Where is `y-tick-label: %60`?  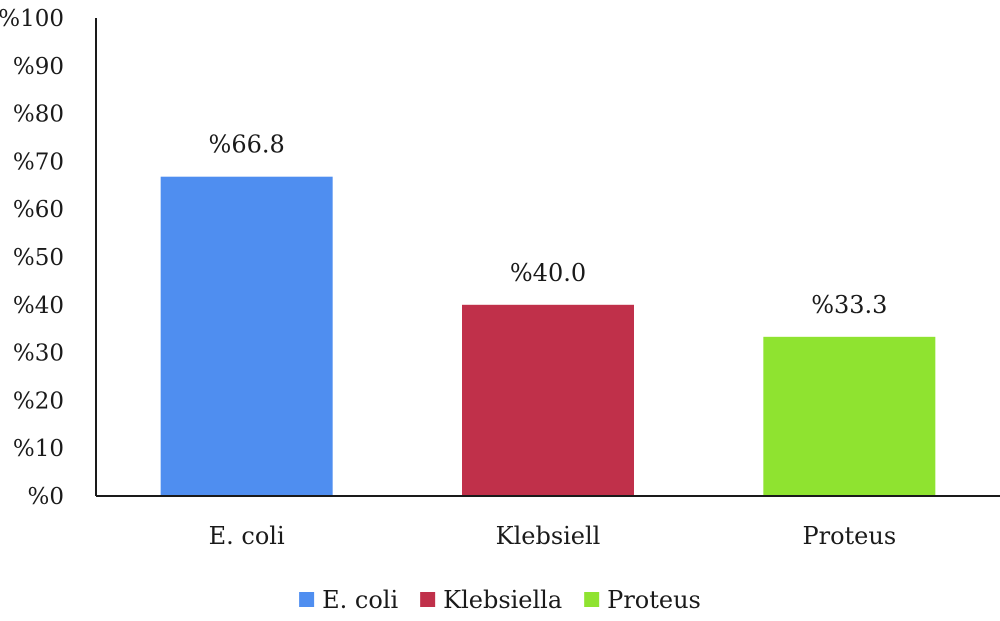
y-tick-label: %60 is located at coordinates (38, 210).